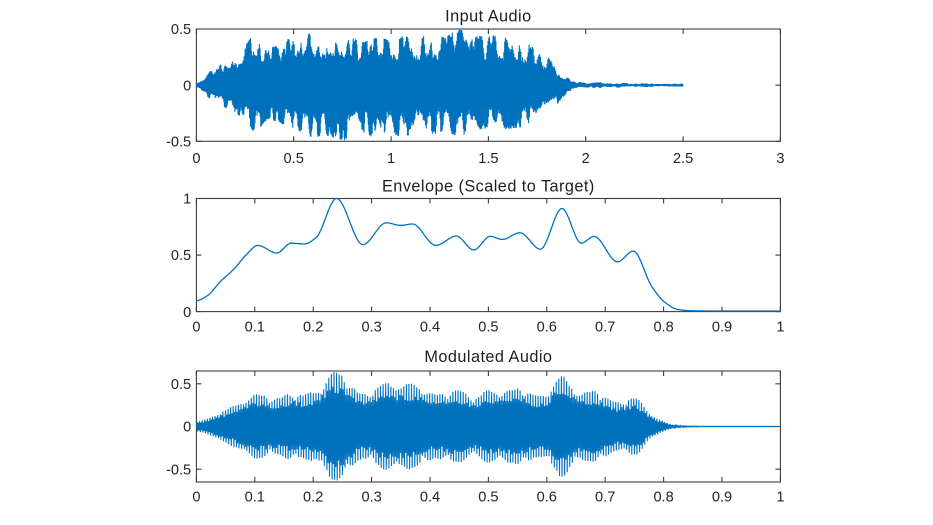 The height and width of the screenshot is (525, 933). I want to click on svg-text: Envelope (Scaled to Target), so click(488, 187).